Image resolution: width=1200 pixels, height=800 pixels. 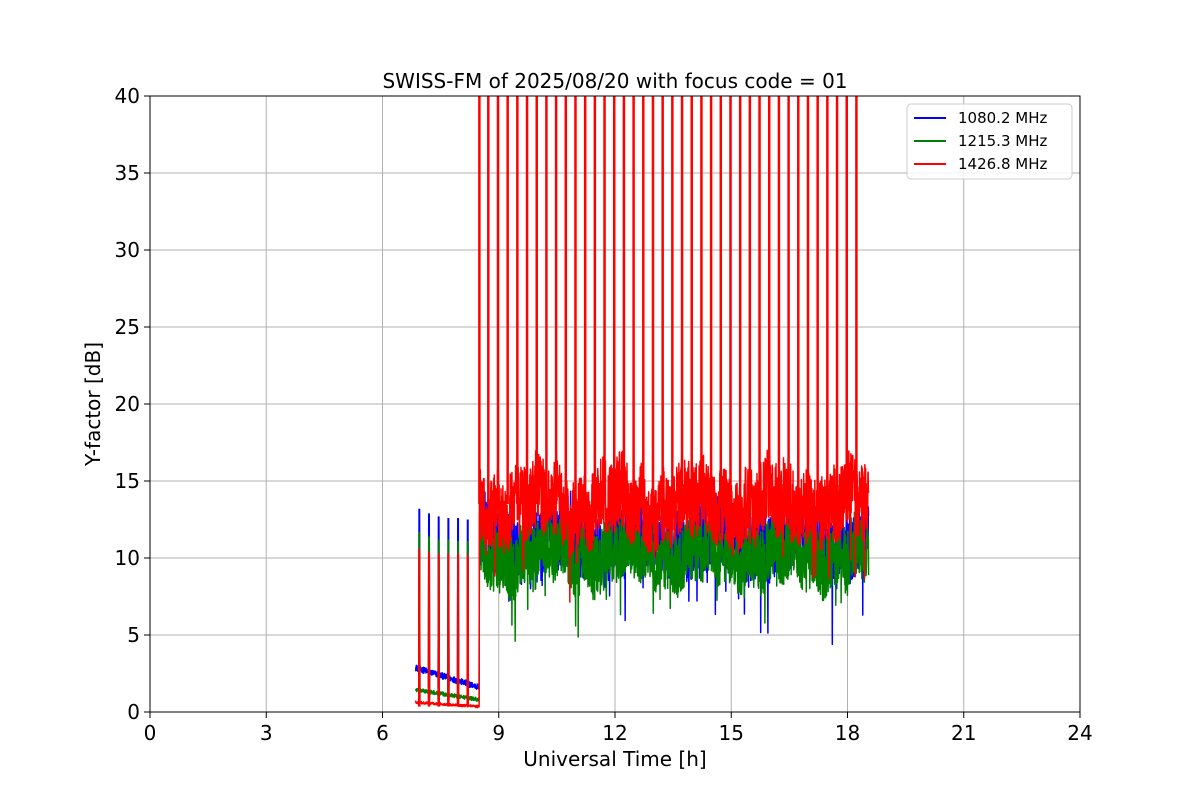 I want to click on y-tick-label: 0, so click(x=133, y=712).